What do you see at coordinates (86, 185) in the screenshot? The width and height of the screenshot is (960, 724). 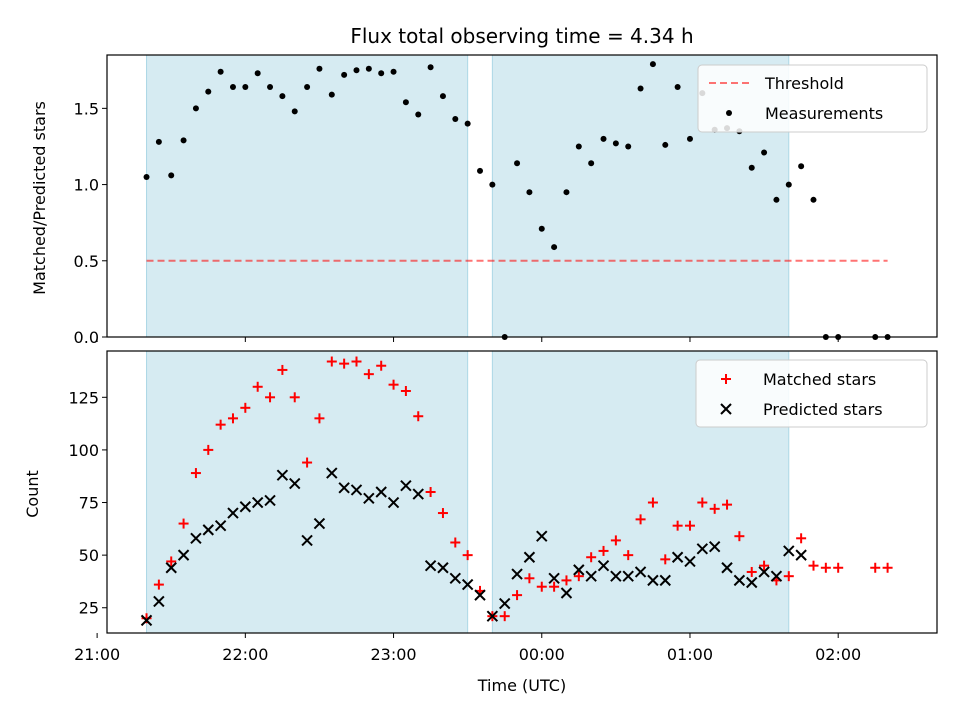 I see `y-tick-label: 1.0` at bounding box center [86, 185].